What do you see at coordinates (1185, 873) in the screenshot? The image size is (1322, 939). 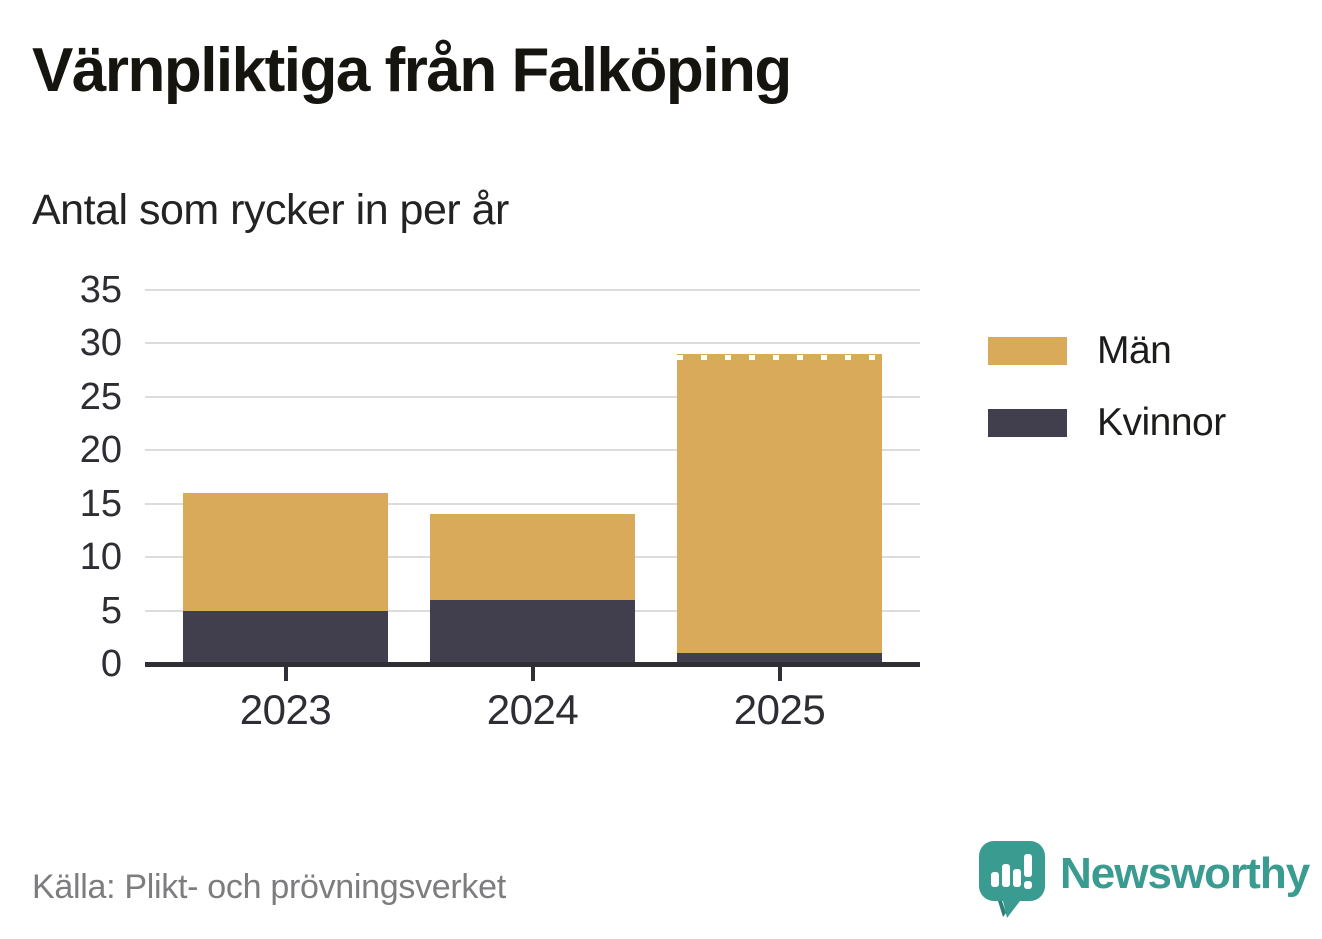 I see `newsworthy-wordmark: Newsworthy` at bounding box center [1185, 873].